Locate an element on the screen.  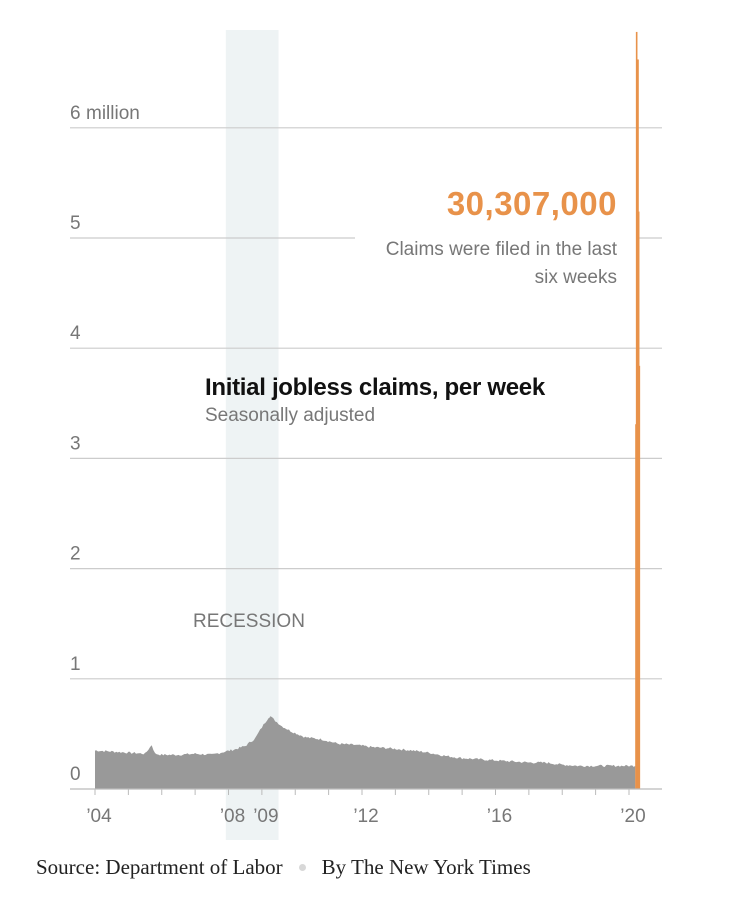
recession-band is located at coordinates (252, 435).